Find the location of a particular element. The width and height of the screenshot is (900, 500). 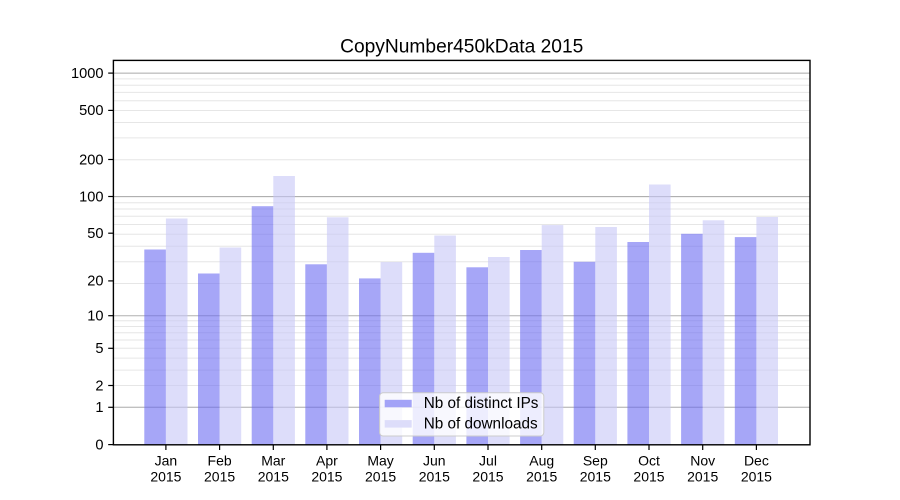

svg-text: Dec is located at coordinates (756, 461).